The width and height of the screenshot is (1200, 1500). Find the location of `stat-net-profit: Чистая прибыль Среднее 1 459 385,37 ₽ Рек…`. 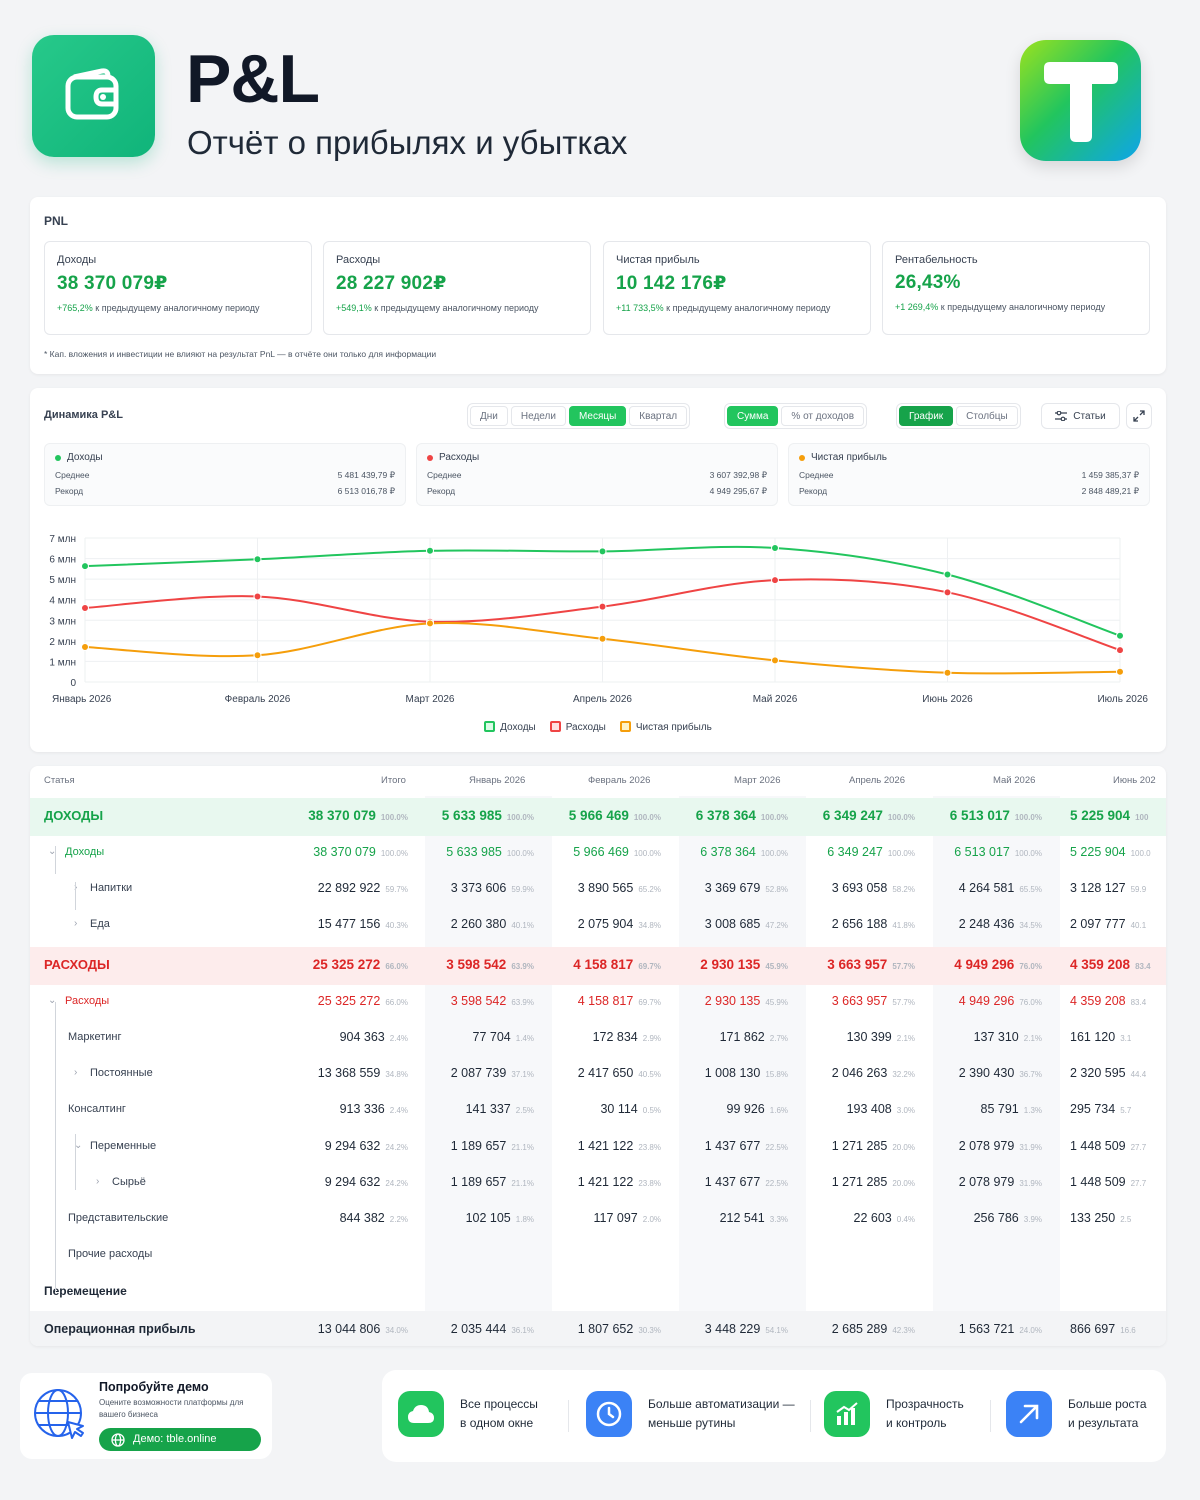

stat-net-profit: Чистая прибыль Среднее 1 459 385,37 ₽ Рек… is located at coordinates (969, 474).